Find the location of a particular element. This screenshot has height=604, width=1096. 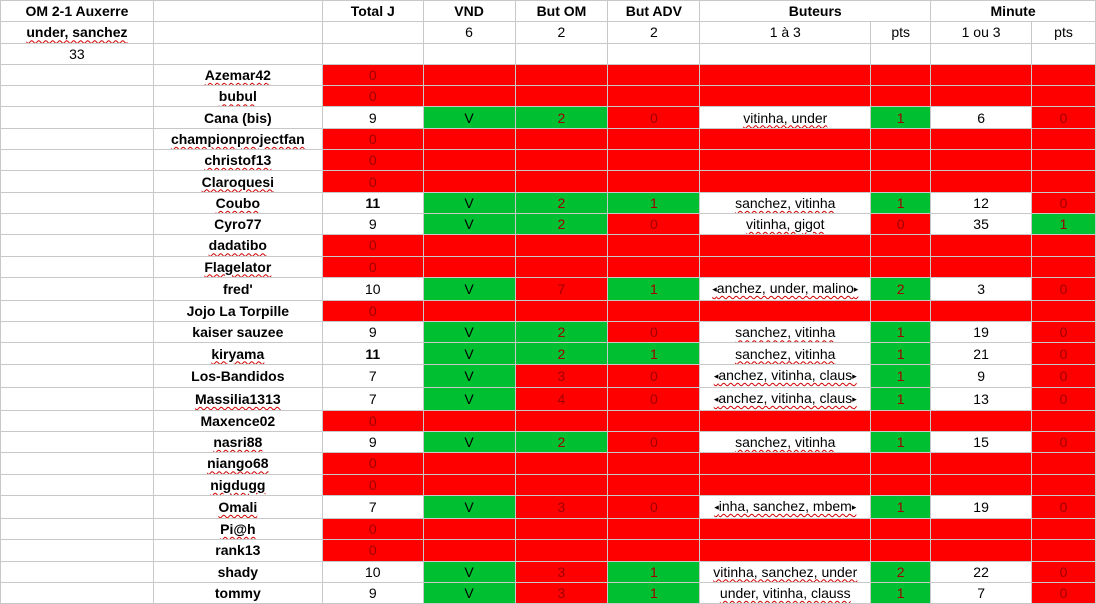

player-name: dadatibo is located at coordinates (237, 245).